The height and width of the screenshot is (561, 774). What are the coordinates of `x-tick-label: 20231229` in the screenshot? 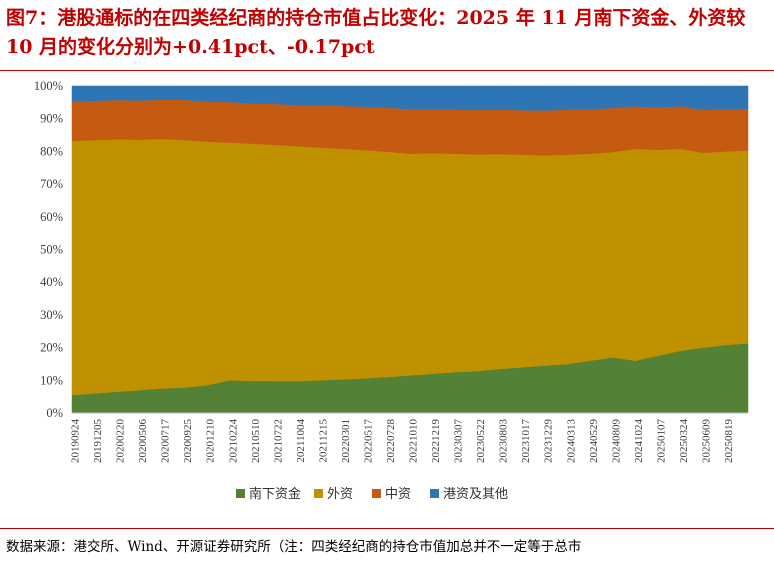 It's located at (549, 441).